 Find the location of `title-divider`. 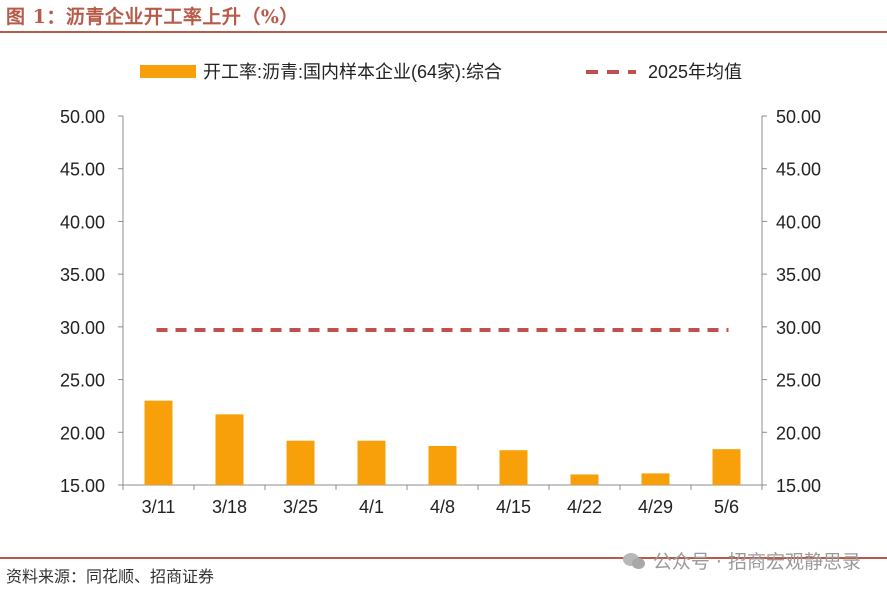

title-divider is located at coordinates (443, 32).